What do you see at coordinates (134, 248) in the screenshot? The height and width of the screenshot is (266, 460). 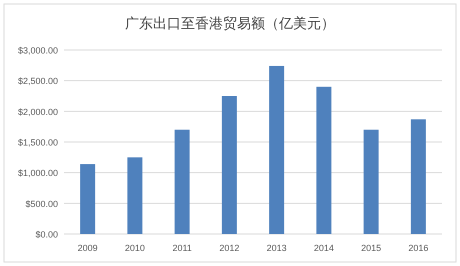 I see `x-tick-label: 2010` at bounding box center [134, 248].